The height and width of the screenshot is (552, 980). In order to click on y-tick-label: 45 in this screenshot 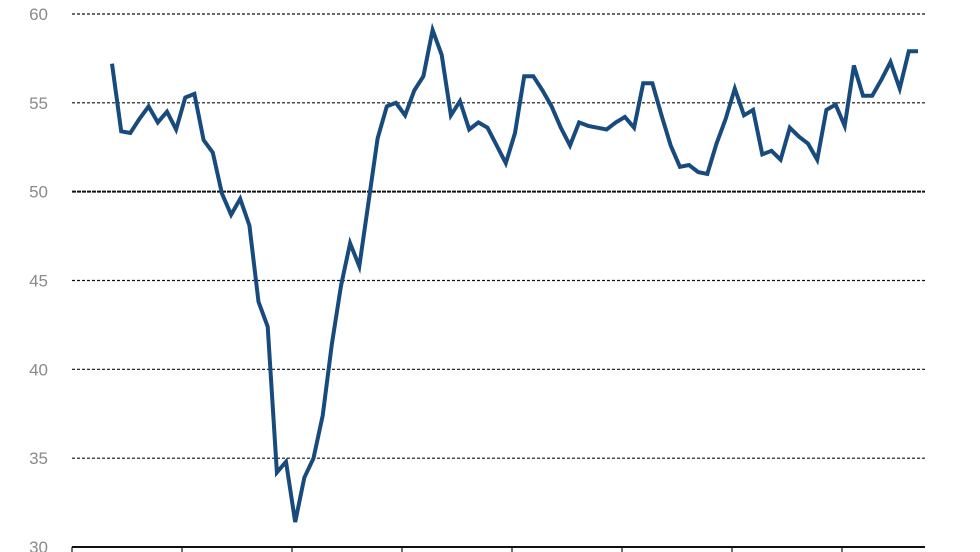, I will do `click(38, 281)`.